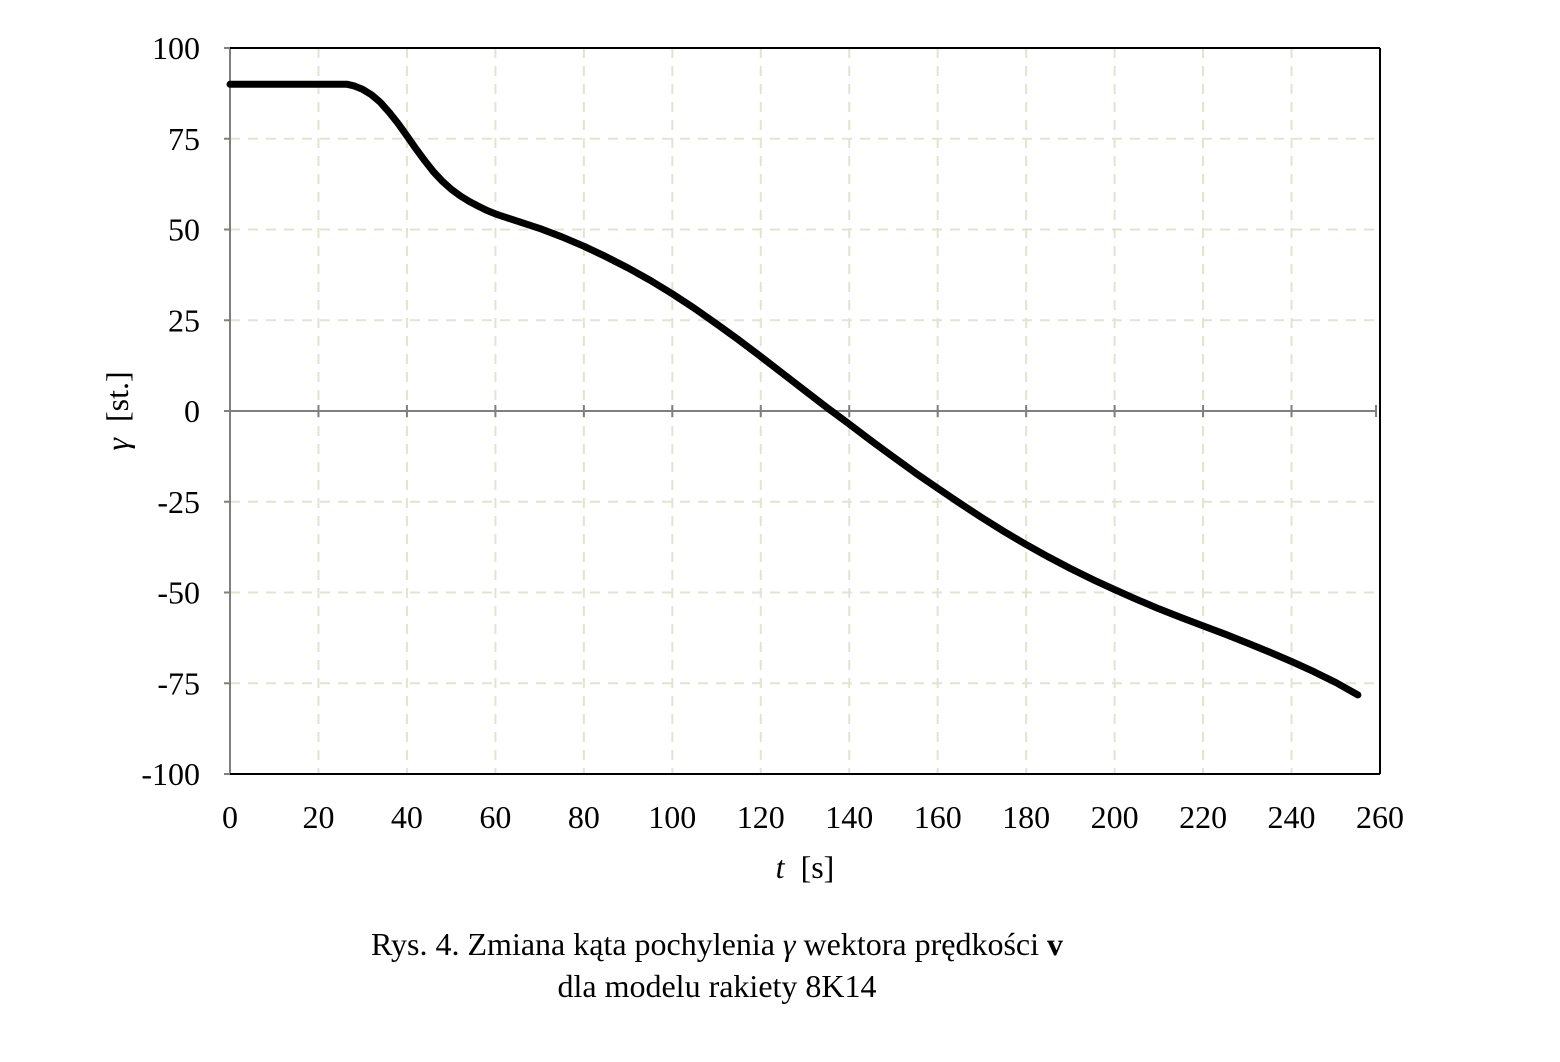 The image size is (1560, 1062). Describe the element at coordinates (1380, 817) in the screenshot. I see `x-tick-label-260: 260` at that location.